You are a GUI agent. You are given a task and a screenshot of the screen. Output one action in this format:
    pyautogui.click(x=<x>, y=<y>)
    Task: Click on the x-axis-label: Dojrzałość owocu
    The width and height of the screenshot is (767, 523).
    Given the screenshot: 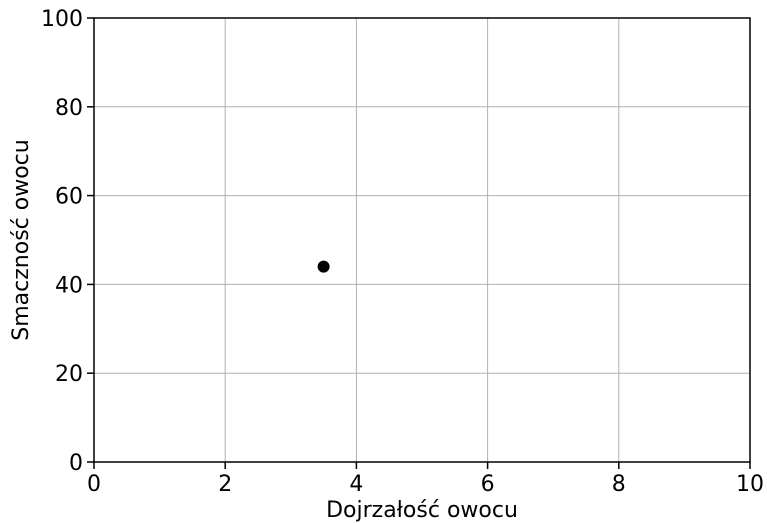 What is the action you would take?
    pyautogui.click(x=422, y=510)
    